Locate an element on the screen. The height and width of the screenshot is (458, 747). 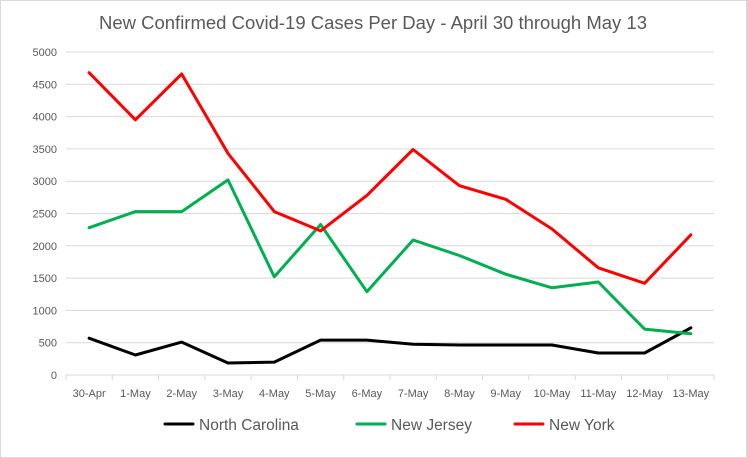
x-tick-label: 4-May is located at coordinates (274, 394).